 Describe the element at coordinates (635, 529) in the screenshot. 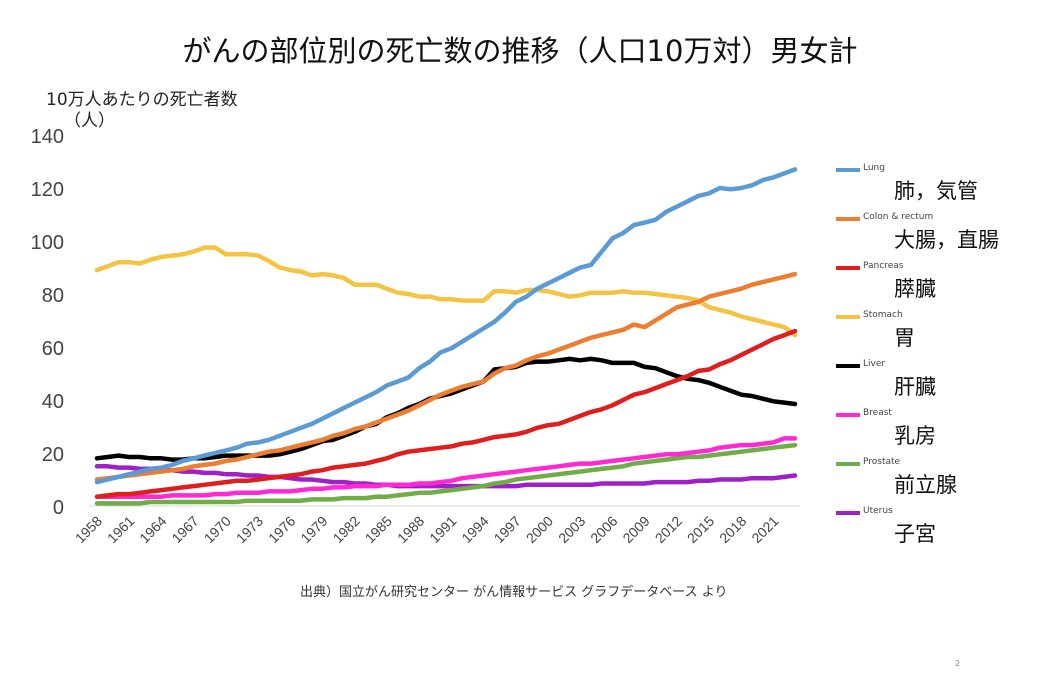

I see `x-tick-label: 2009` at that location.